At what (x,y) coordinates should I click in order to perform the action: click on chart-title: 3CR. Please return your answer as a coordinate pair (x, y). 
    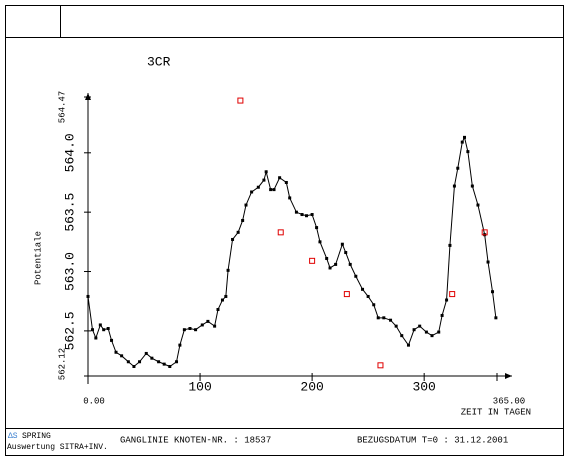
    Looking at the image, I should click on (159, 61).